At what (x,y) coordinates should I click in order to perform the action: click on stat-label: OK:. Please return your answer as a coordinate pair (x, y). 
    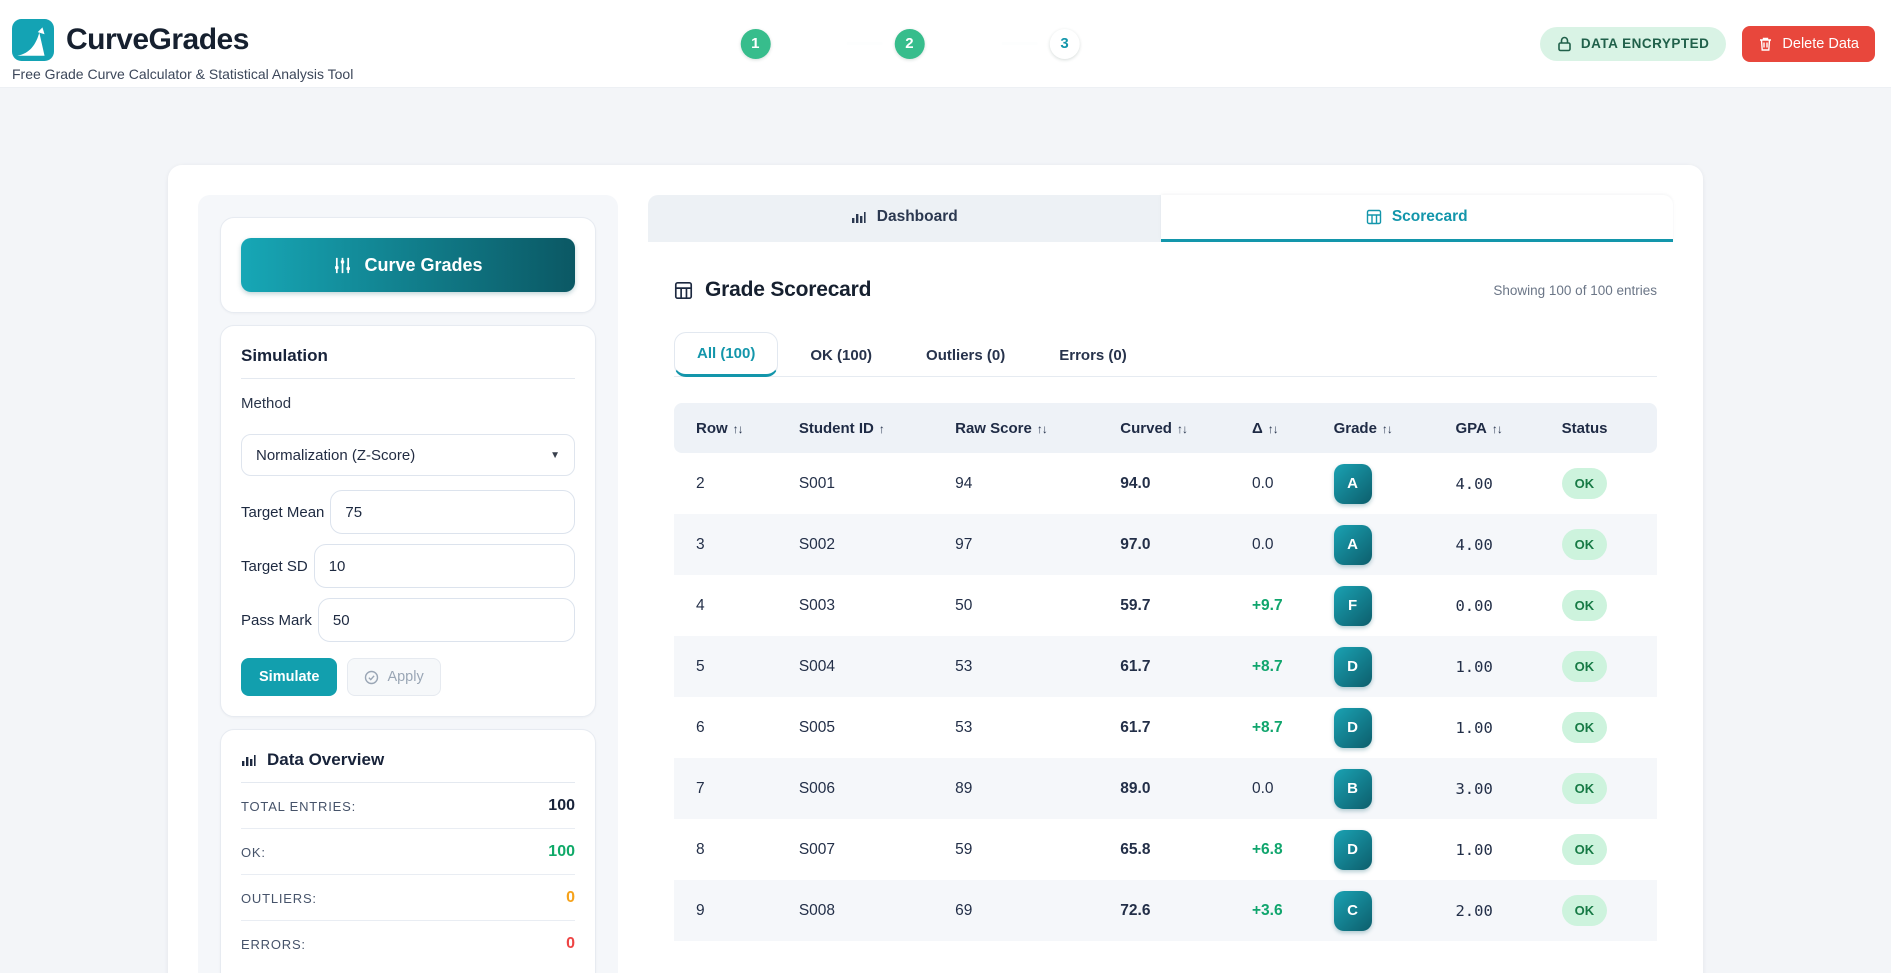
    Looking at the image, I should click on (253, 852).